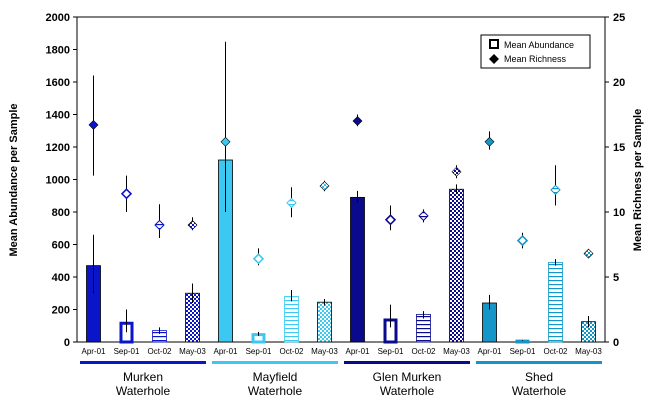 The width and height of the screenshot is (653, 401). I want to click on y-left-tick-label: 1800, so click(58, 51).